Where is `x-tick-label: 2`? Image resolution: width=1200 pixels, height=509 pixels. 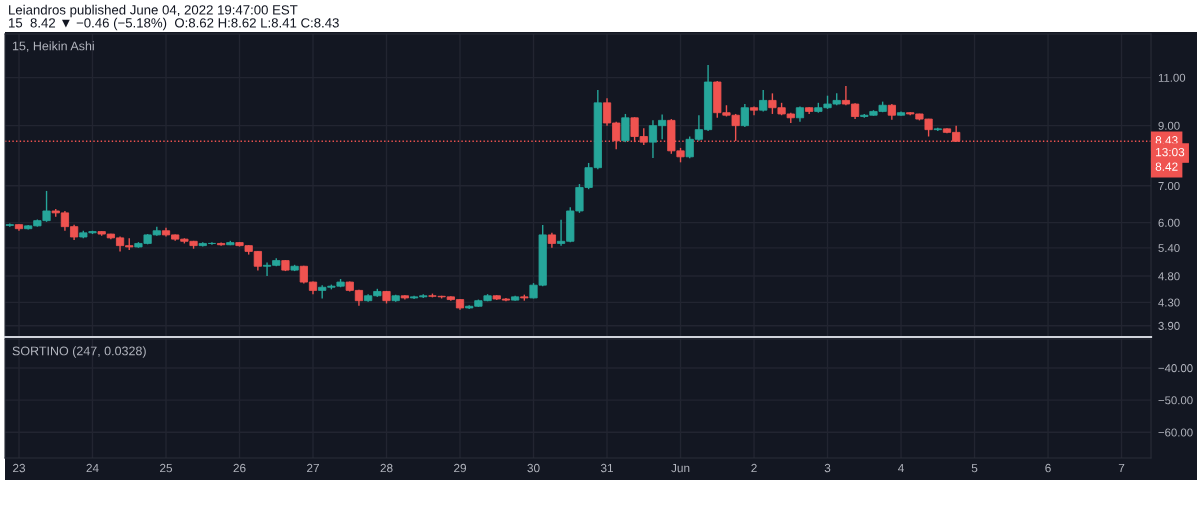
x-tick-label: 2 is located at coordinates (754, 468).